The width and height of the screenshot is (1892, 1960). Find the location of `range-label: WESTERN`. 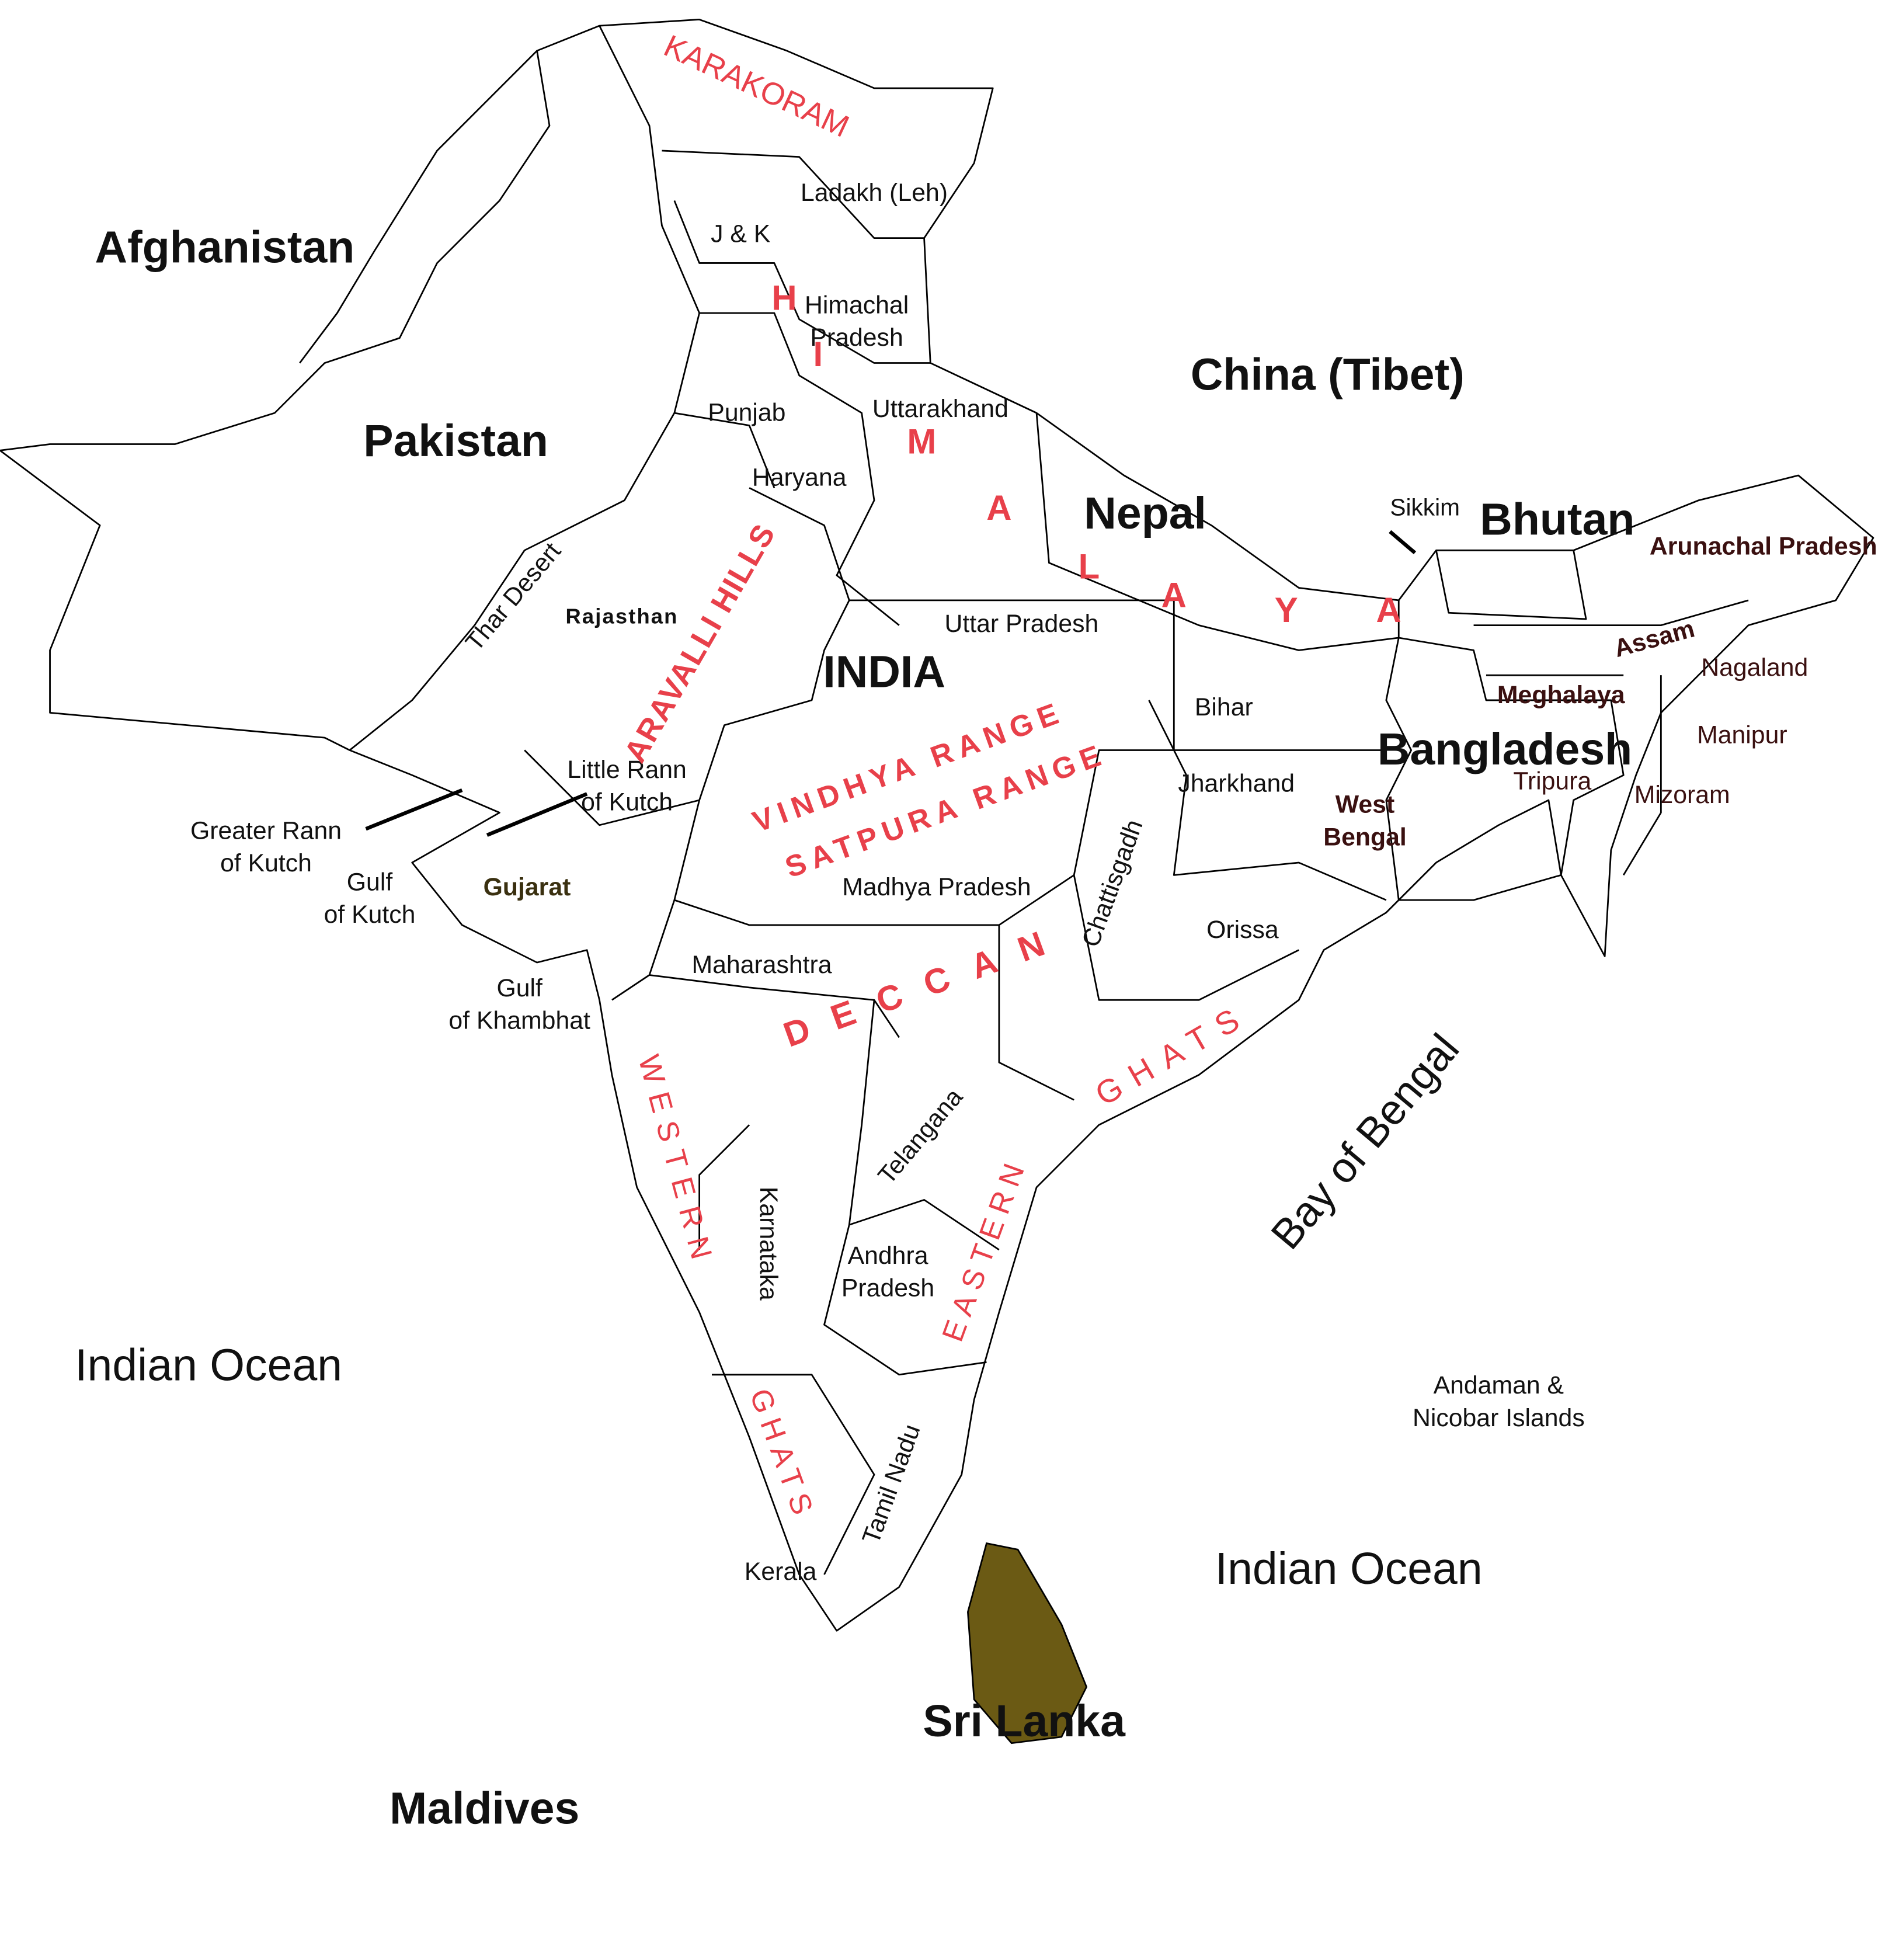

range-label: WESTERN is located at coordinates (676, 1161).